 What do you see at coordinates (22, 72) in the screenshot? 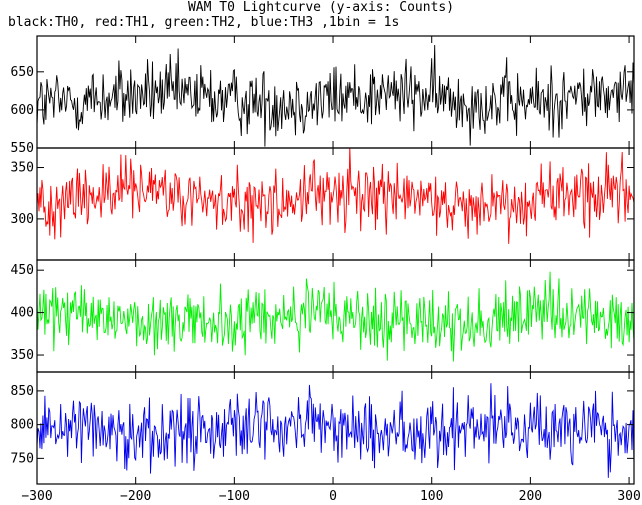
I see `y-tick-label-0-2: 650` at bounding box center [22, 72].